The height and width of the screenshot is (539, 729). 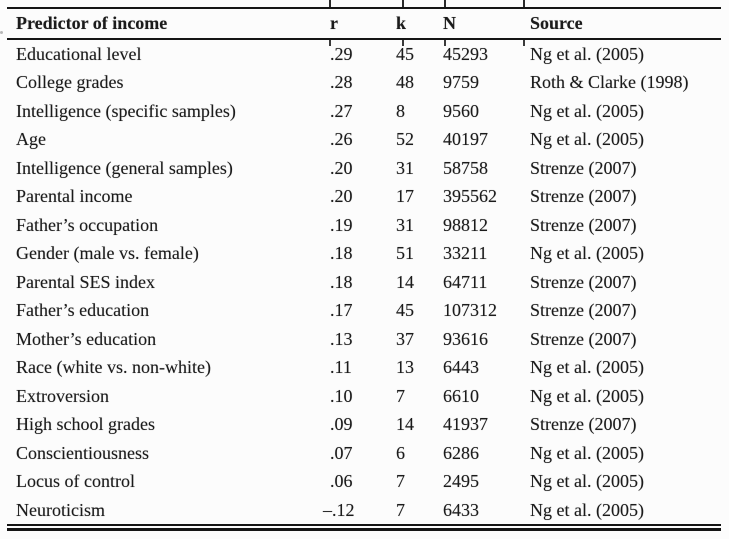 I want to click on cell-predictor: Gender (male vs. female), so click(x=107, y=253).